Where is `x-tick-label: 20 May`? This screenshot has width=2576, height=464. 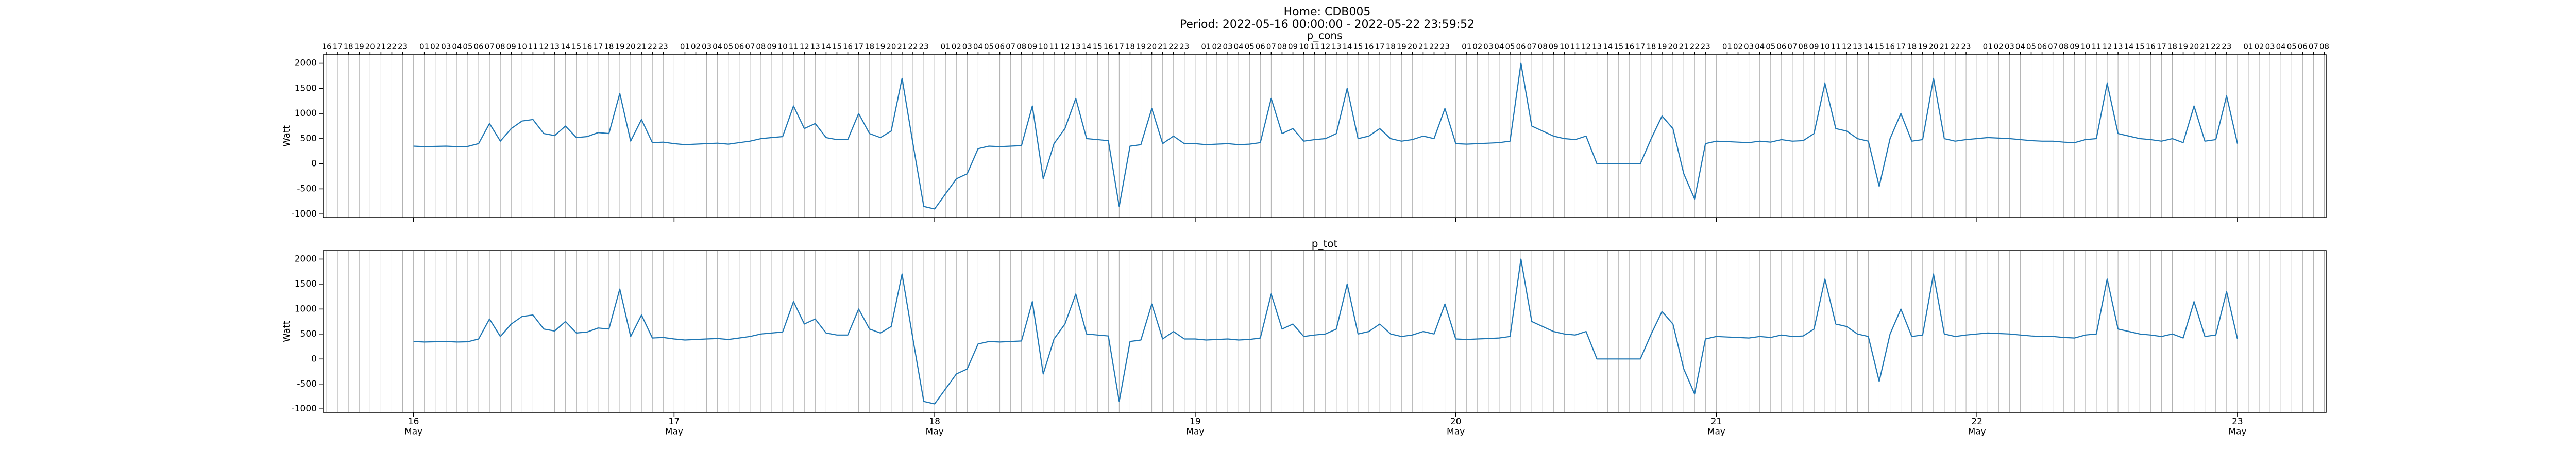 x-tick-label: 20 May is located at coordinates (1456, 427).